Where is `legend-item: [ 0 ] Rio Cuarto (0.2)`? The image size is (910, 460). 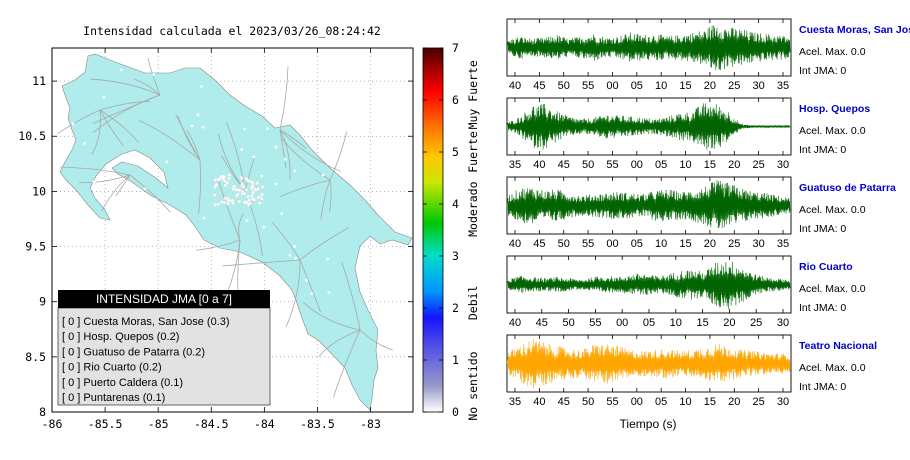 legend-item: [ 0 ] Rio Cuarto (0.2) is located at coordinates (112, 368).